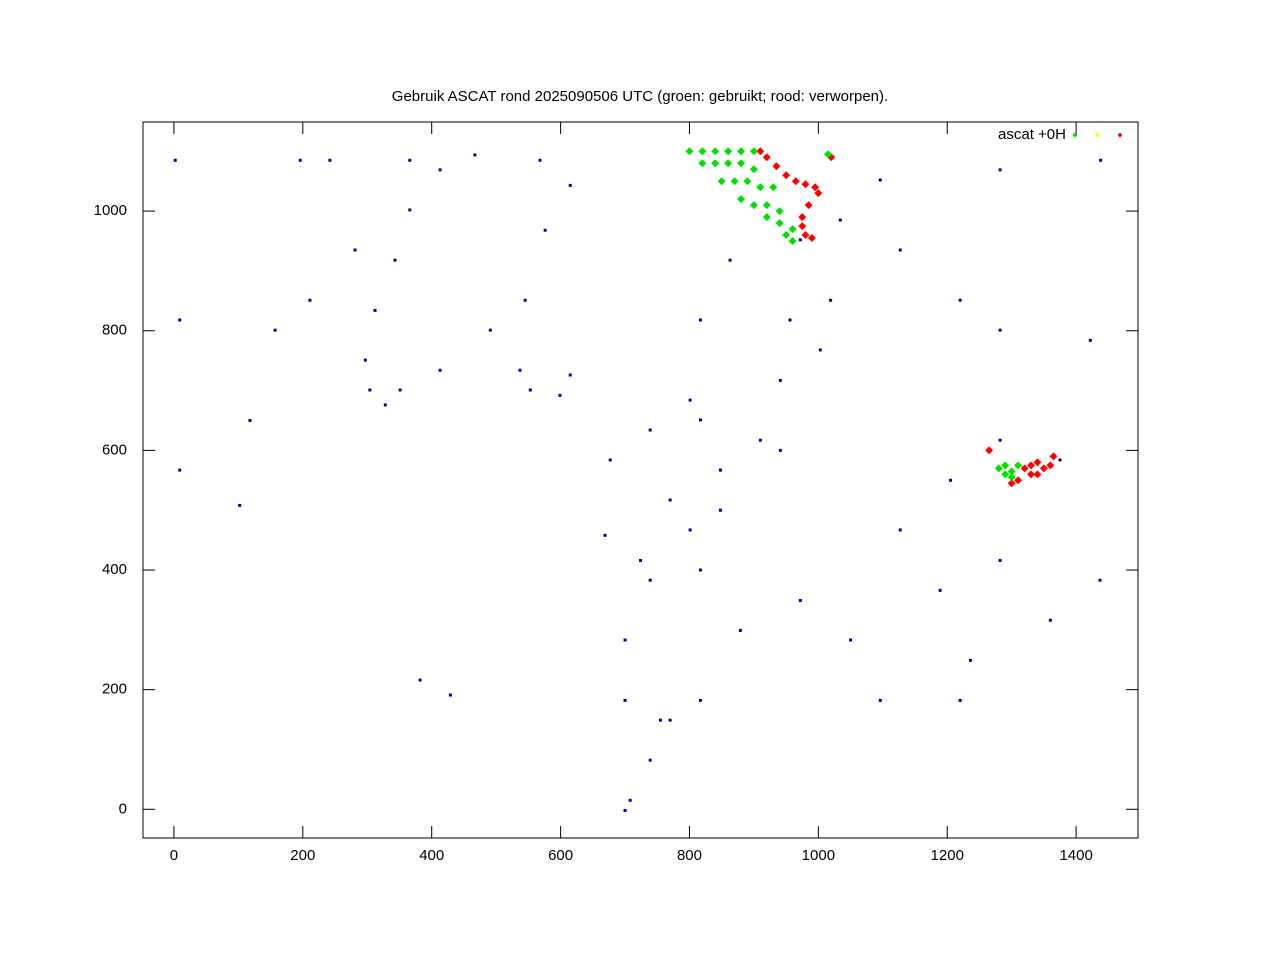  I want to click on y-tick-label: 1000, so click(110, 210).